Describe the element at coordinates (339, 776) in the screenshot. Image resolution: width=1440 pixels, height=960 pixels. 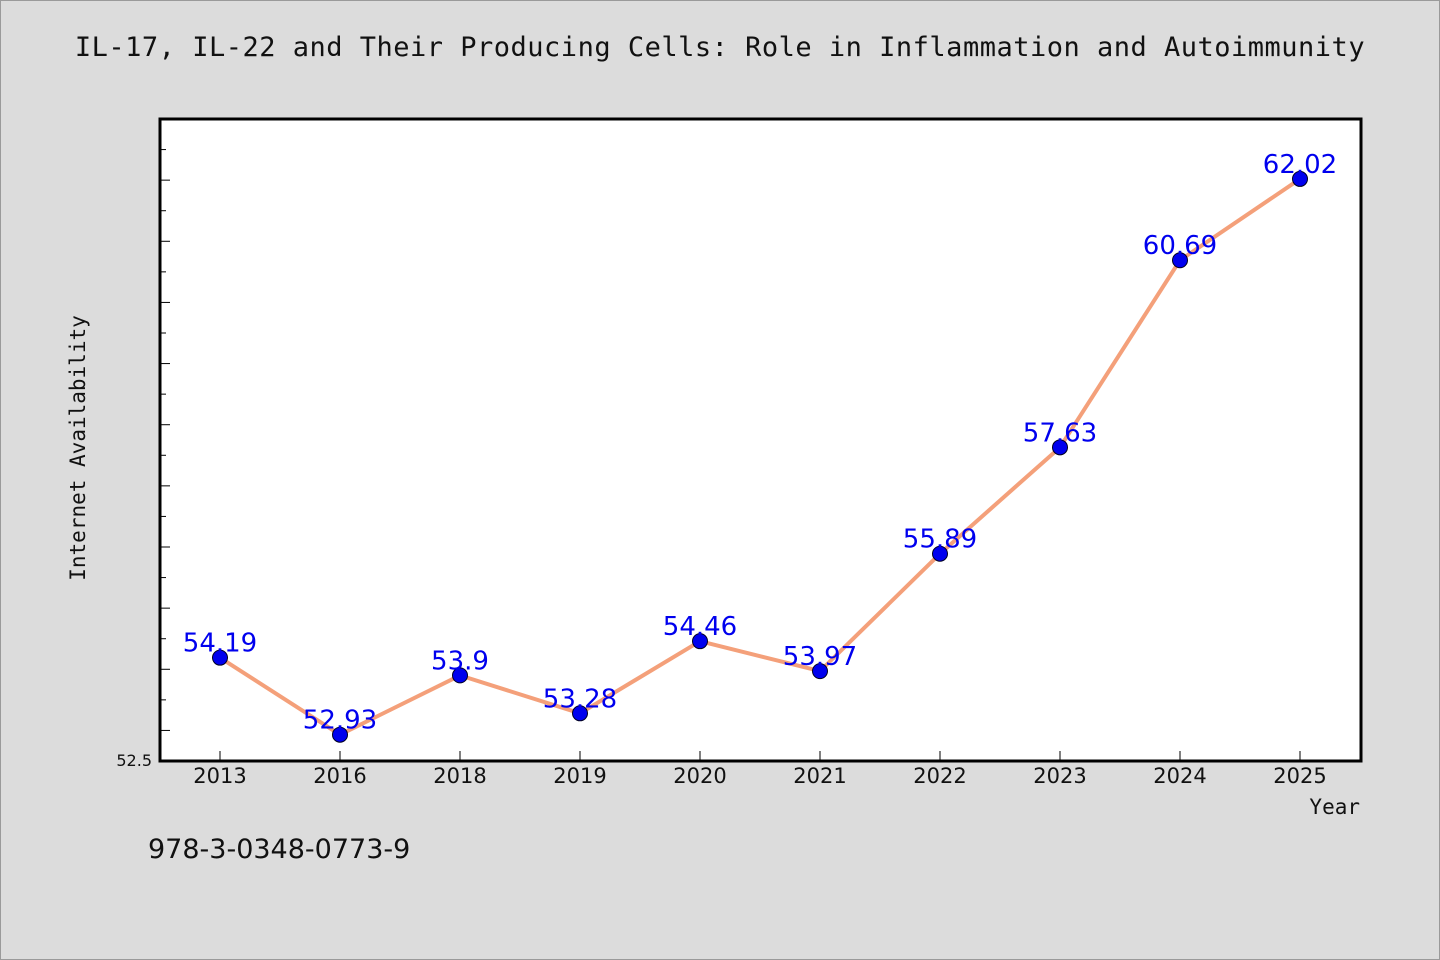
I see `x-tick-label: 2016` at that location.